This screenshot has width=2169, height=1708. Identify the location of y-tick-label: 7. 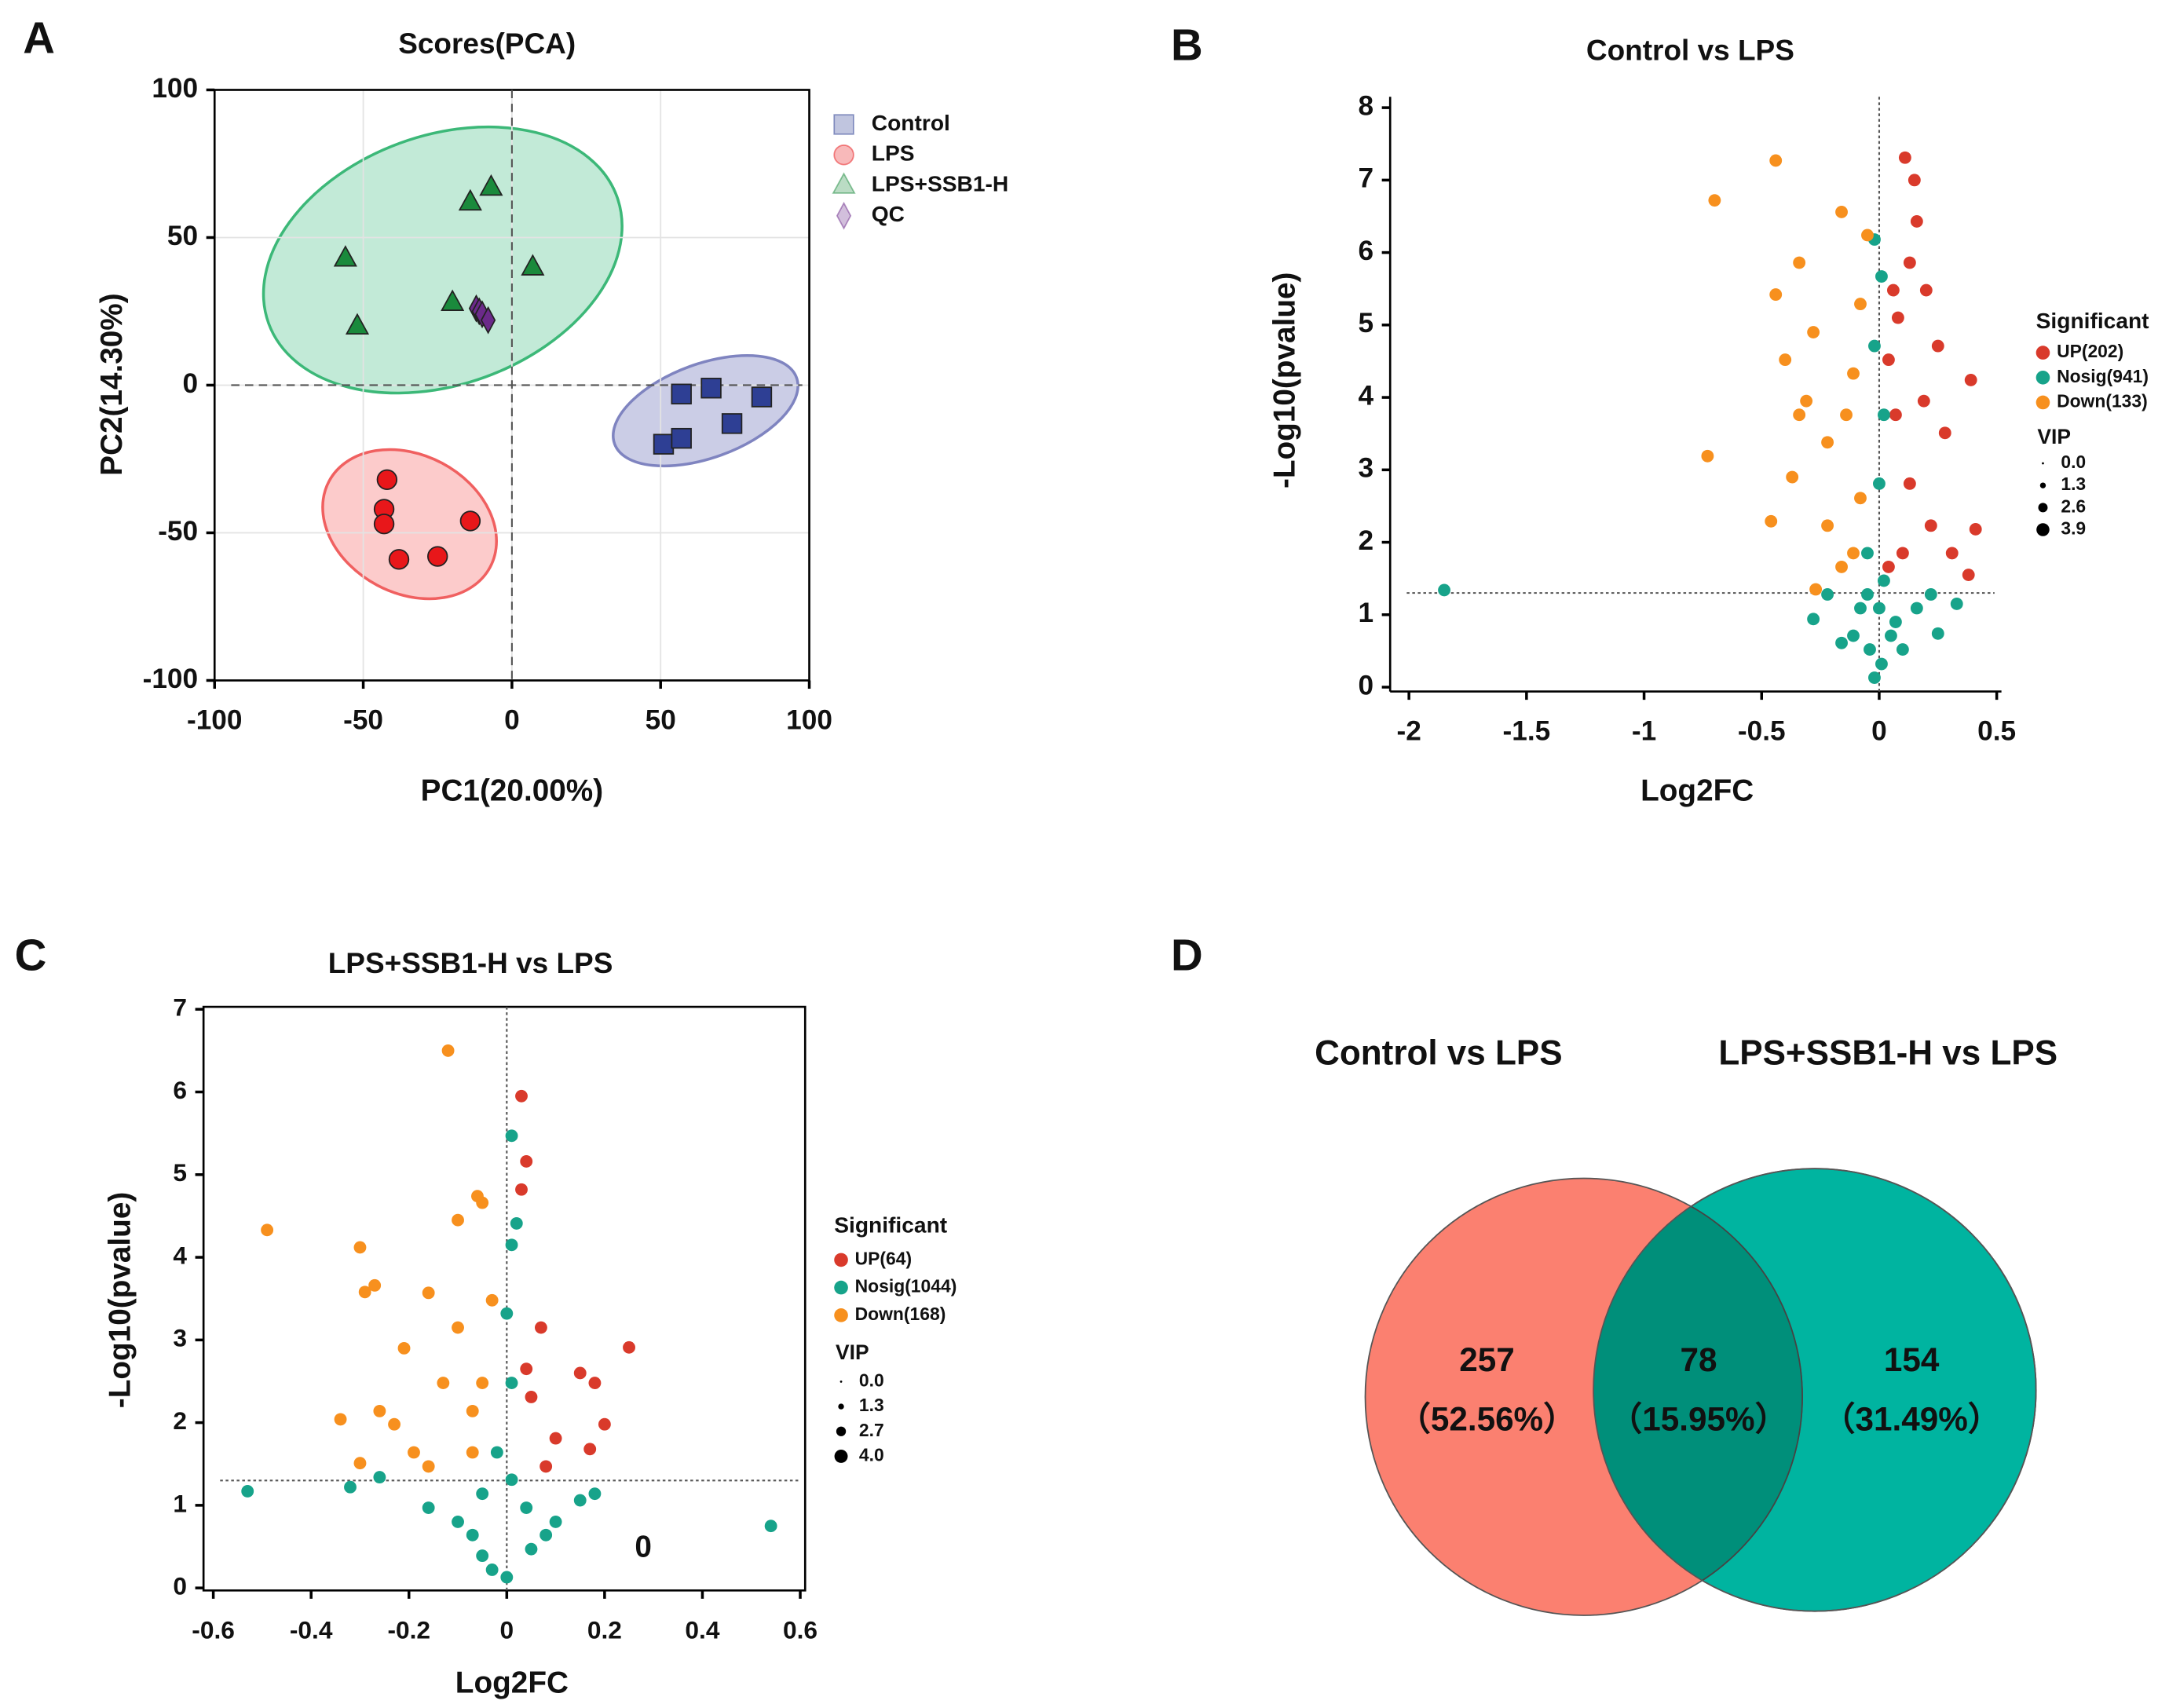
(180, 1007).